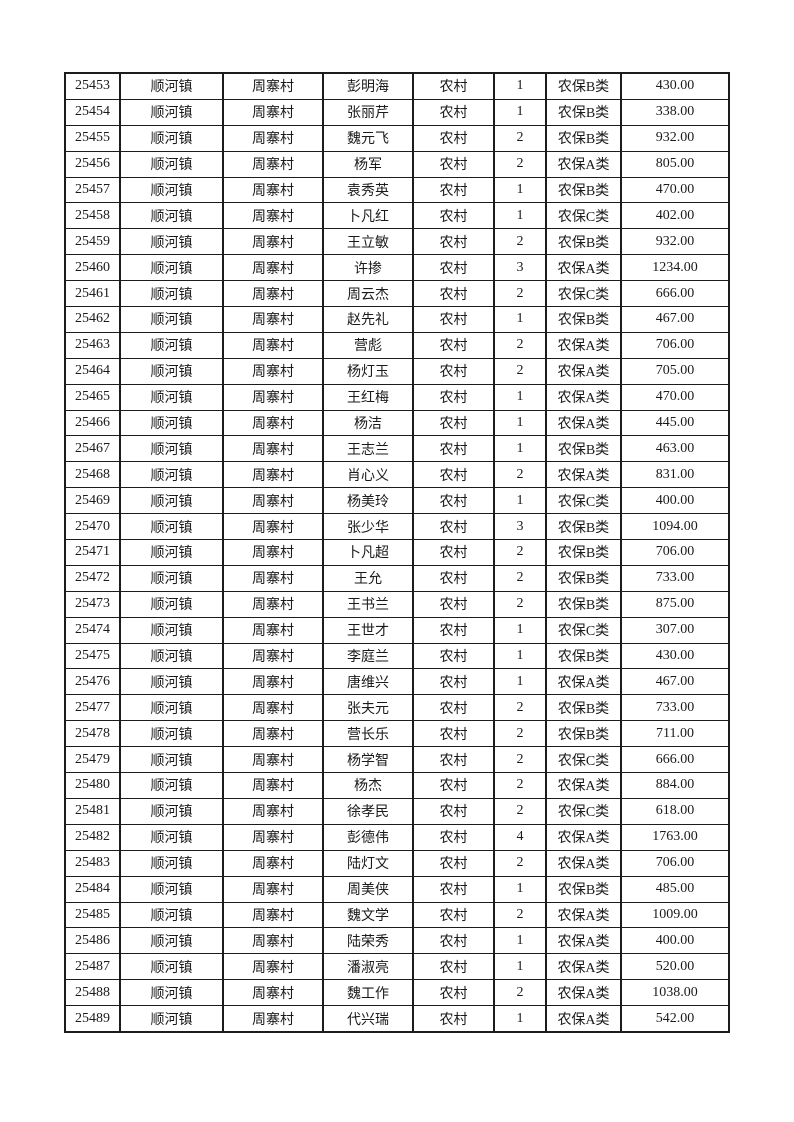  Describe the element at coordinates (368, 294) in the screenshot. I see `cell-name: 周云杰` at that location.